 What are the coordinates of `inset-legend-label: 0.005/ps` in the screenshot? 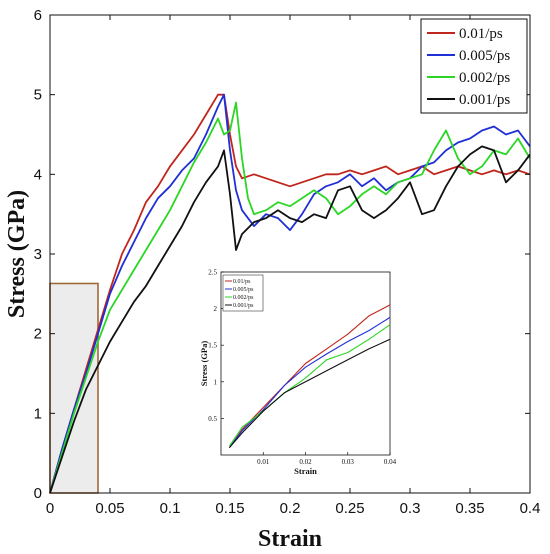 It's located at (243, 290).